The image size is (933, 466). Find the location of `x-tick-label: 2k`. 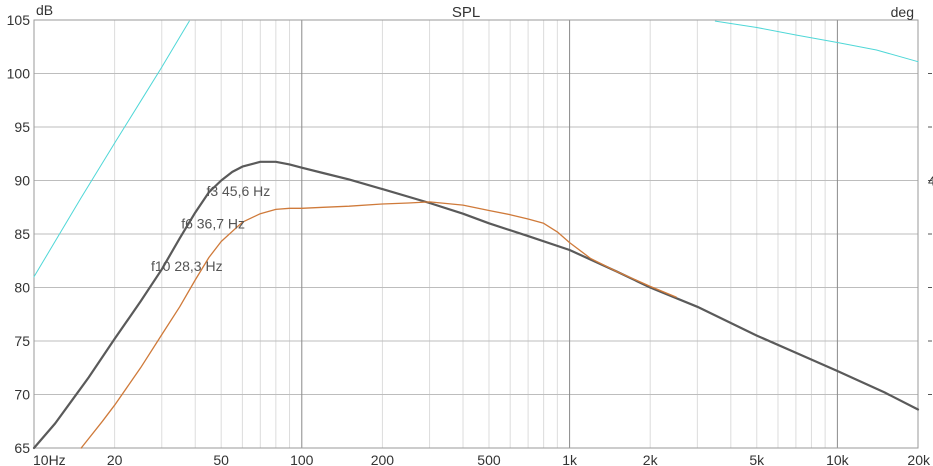

x-tick-label: 2k is located at coordinates (651, 459).